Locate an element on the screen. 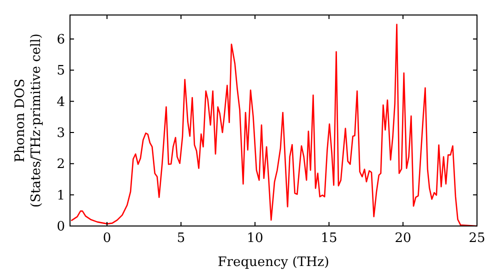  y-tick-label: 0 is located at coordinates (60, 227).